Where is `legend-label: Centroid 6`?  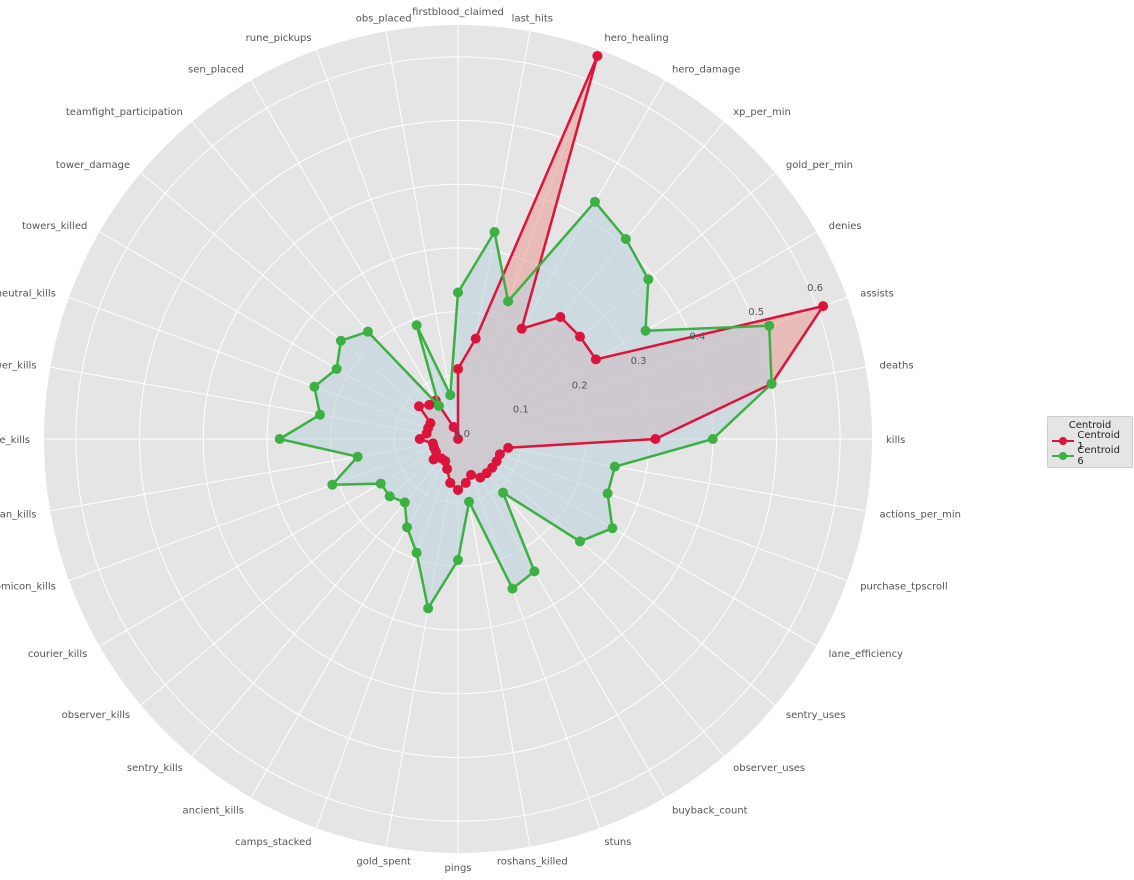
legend-label: Centroid 6 is located at coordinates (1098, 455).